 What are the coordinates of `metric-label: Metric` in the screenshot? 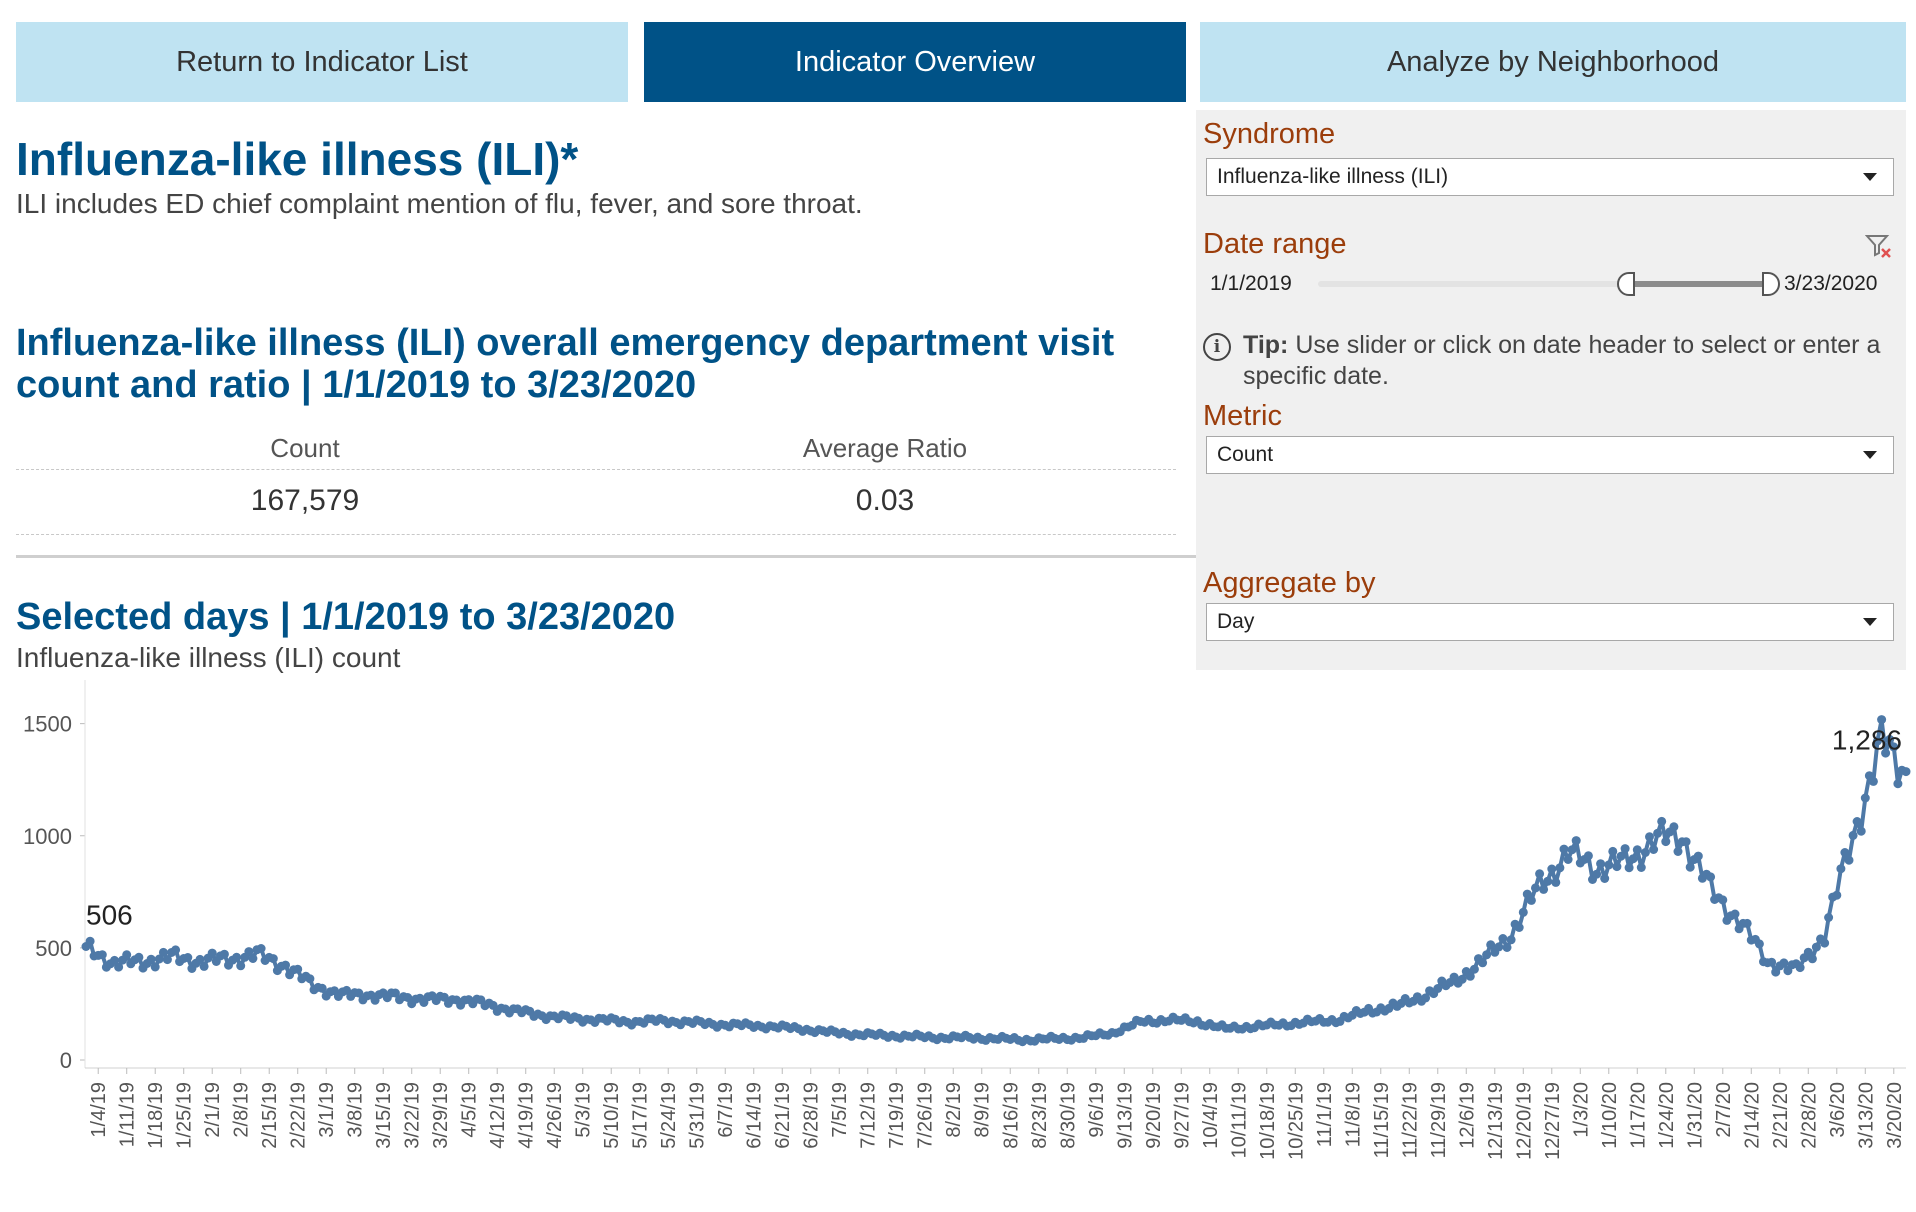 It's located at (1242, 416).